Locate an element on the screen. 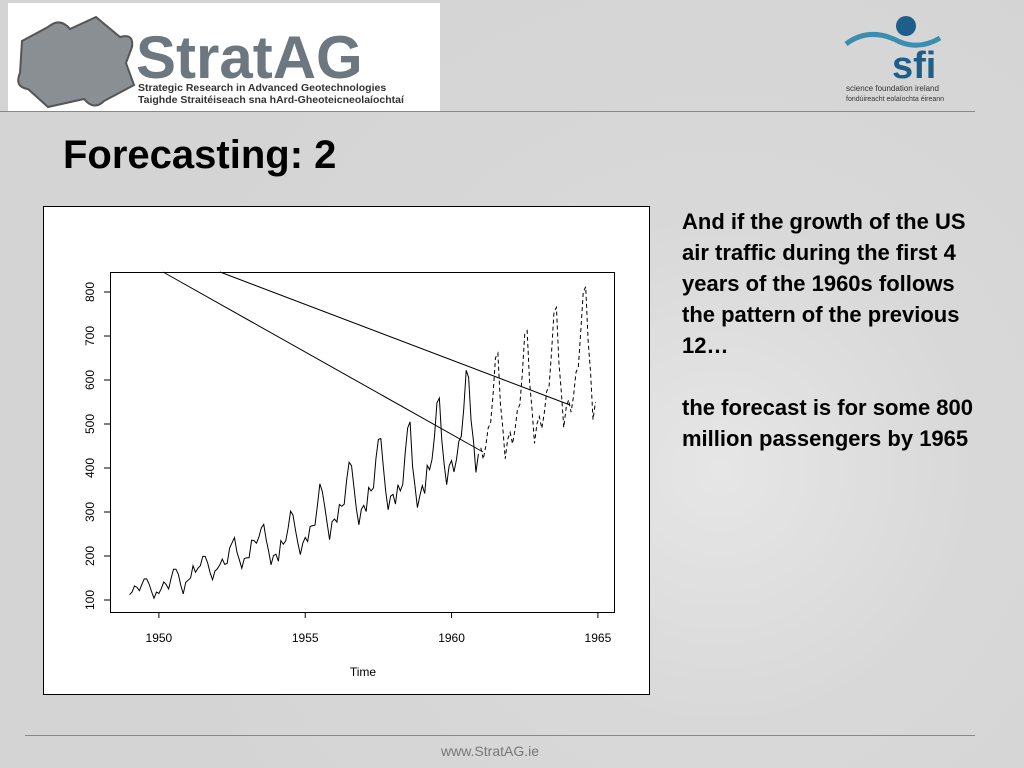 The height and width of the screenshot is (768, 1024). puzzle-icon is located at coordinates (76, 62).